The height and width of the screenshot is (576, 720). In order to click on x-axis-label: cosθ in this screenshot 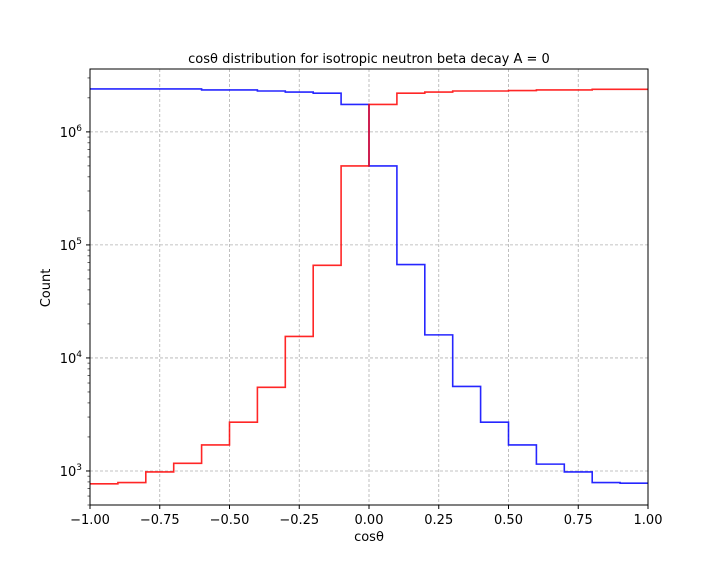, I will do `click(369, 537)`.